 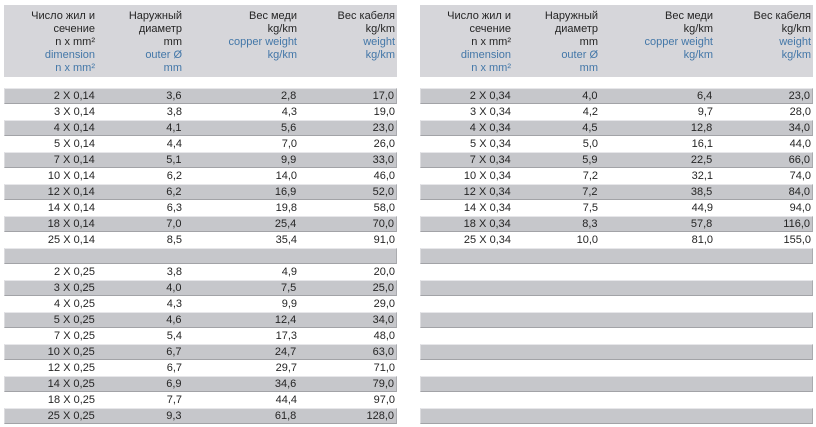 What do you see at coordinates (174, 400) in the screenshot?
I see `table-cell: 7,7` at bounding box center [174, 400].